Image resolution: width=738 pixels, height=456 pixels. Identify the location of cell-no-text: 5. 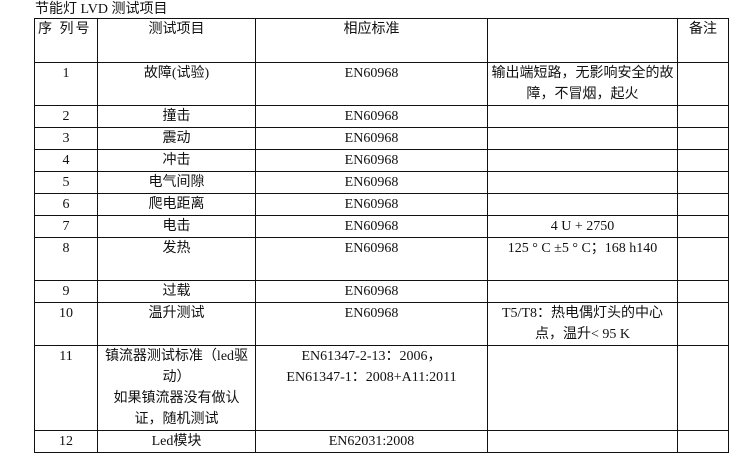
(66, 182).